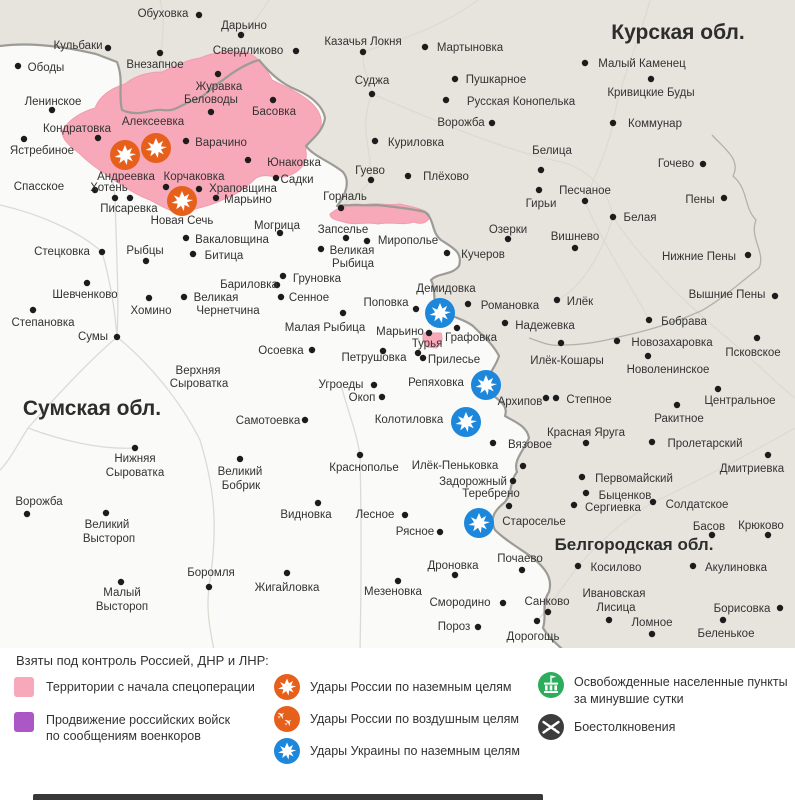  Describe the element at coordinates (211, 100) in the screenshot. I see `town-label: Беловоды` at that location.